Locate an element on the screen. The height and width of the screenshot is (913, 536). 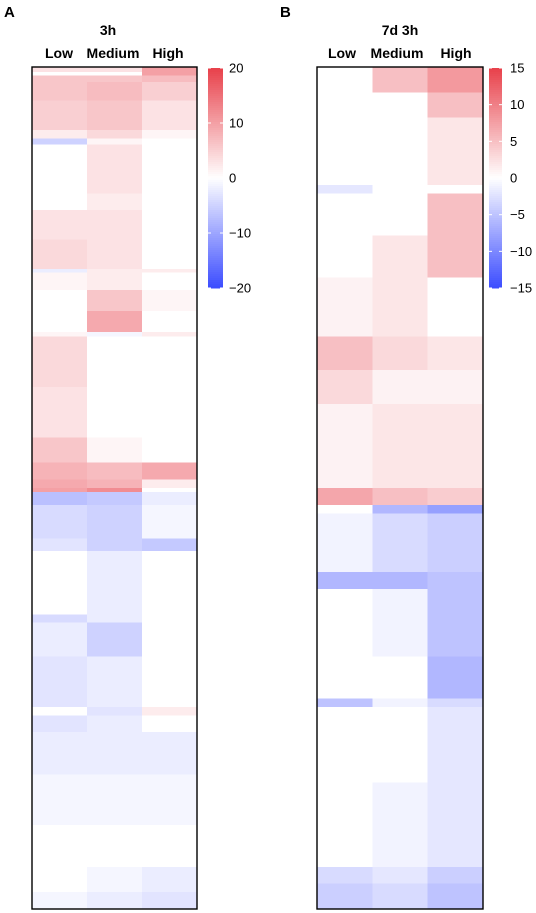
panel-letter: A is located at coordinates (9, 12).